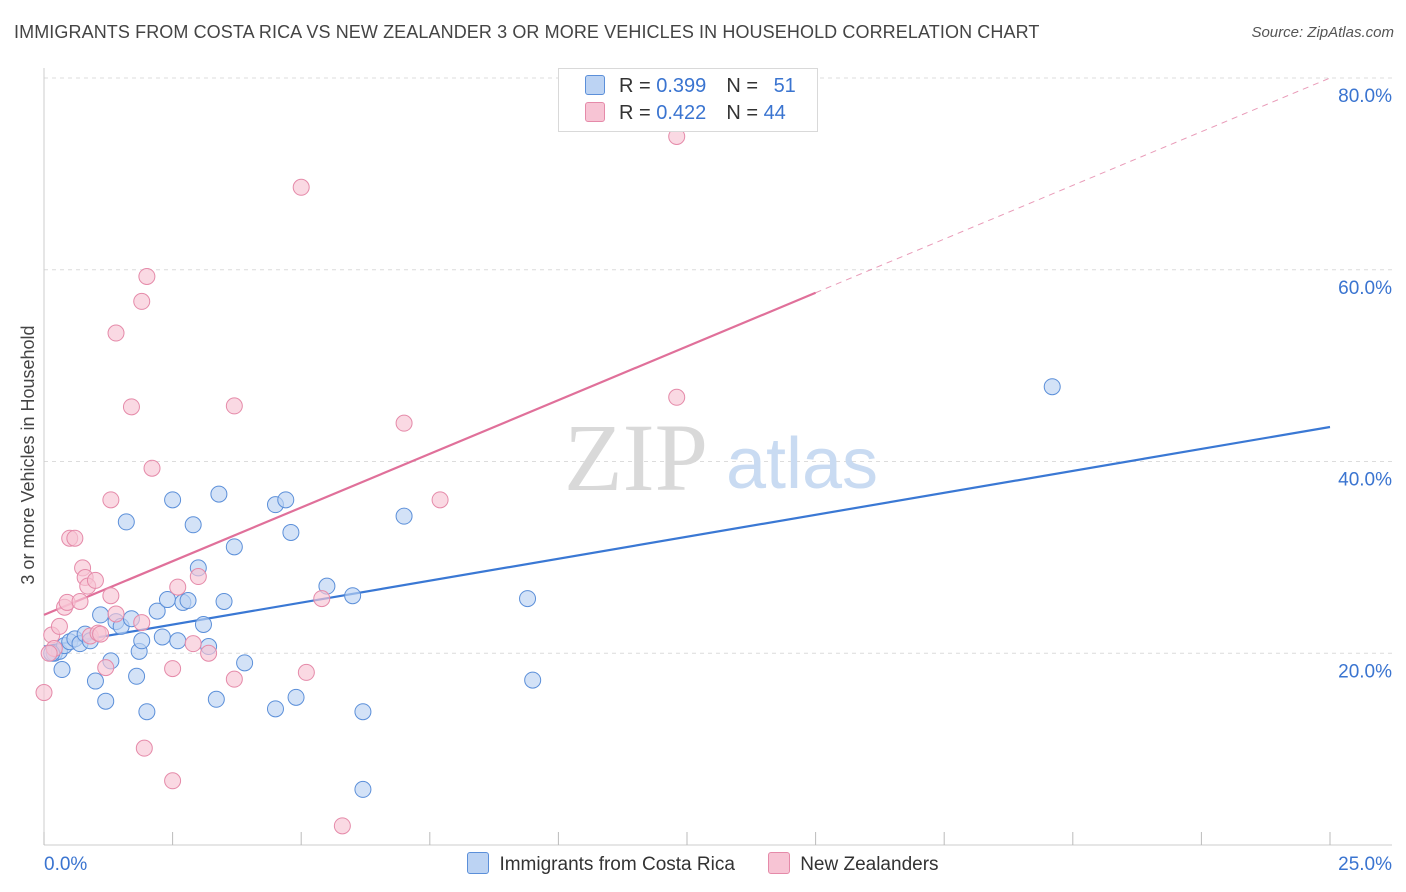 Image resolution: width=1406 pixels, height=892 pixels. What do you see at coordinates (869, 864) in the screenshot?
I see `legend-label: New Zealanders` at bounding box center [869, 864].